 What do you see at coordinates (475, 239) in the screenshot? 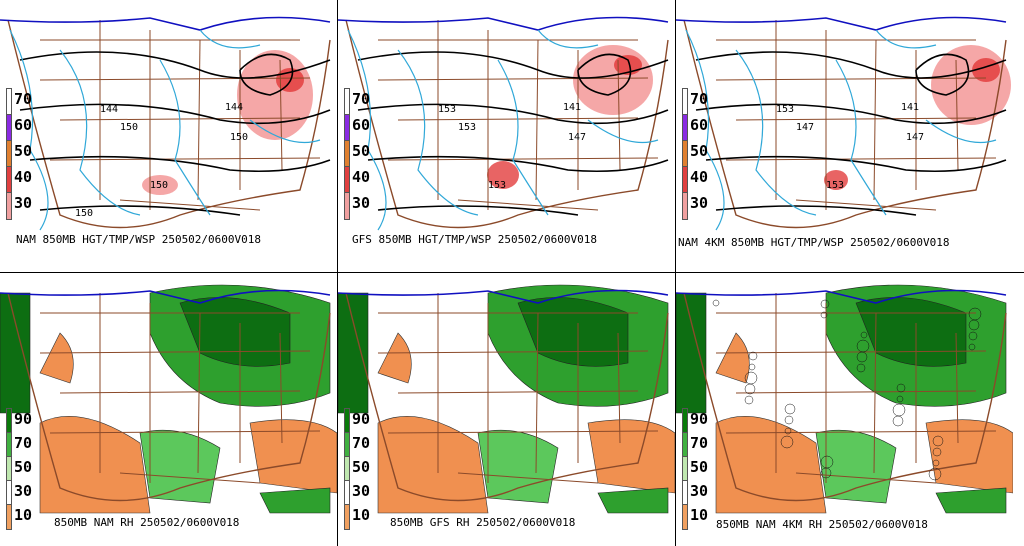
I see `panel-caption: GFS 850MB HGT/TMP/WSP 250502/0600V018` at bounding box center [475, 239].